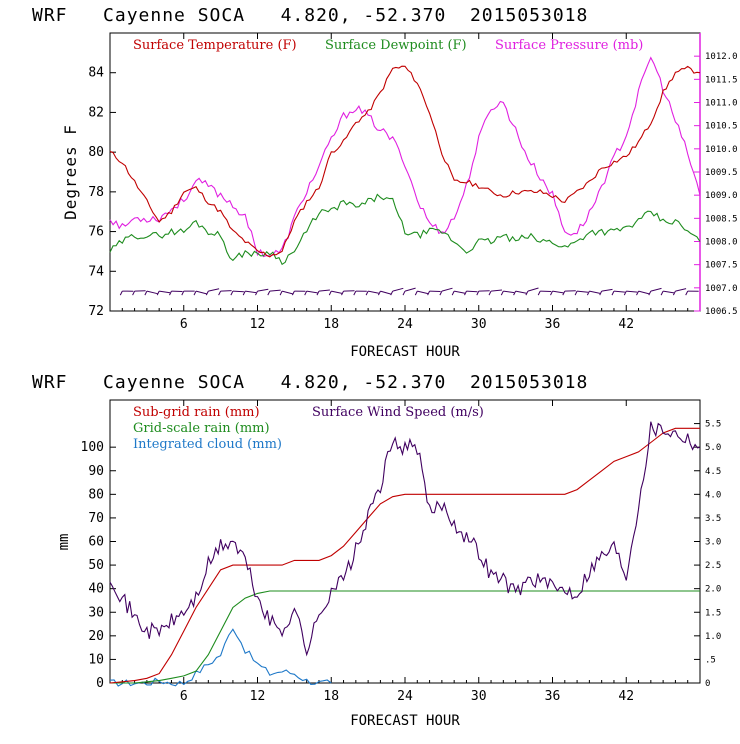 The image size is (740, 744). I want to click on y2-tick-label: 1011.0, so click(721, 104).